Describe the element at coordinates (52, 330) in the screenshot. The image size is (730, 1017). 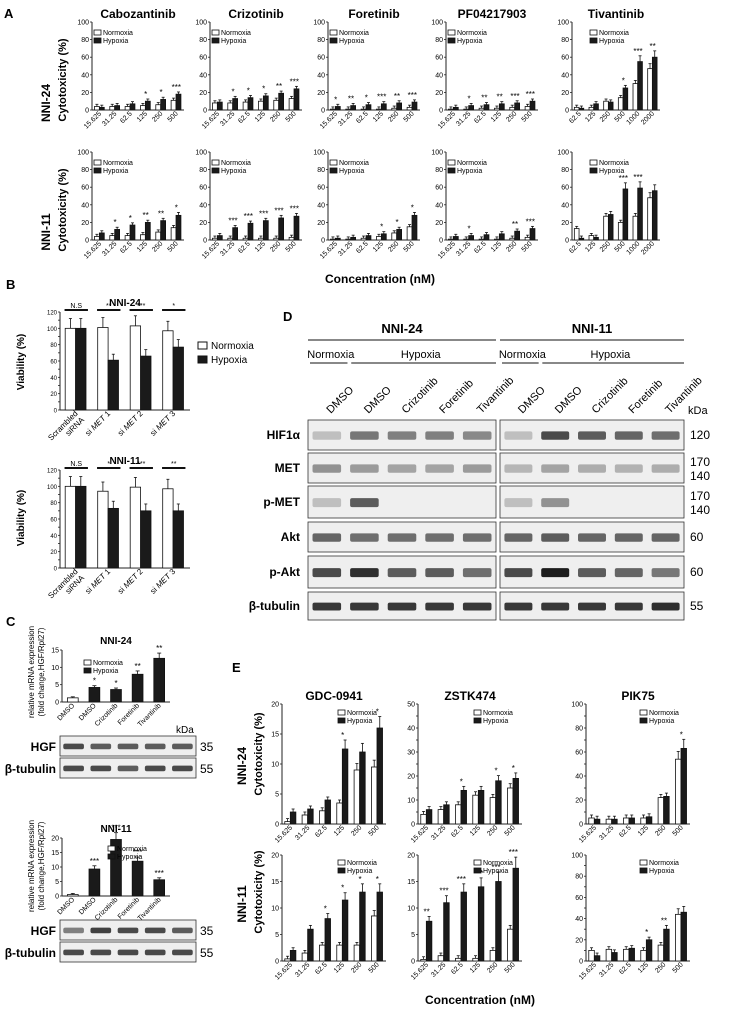
I see `y-tick-label: 100` at that location.